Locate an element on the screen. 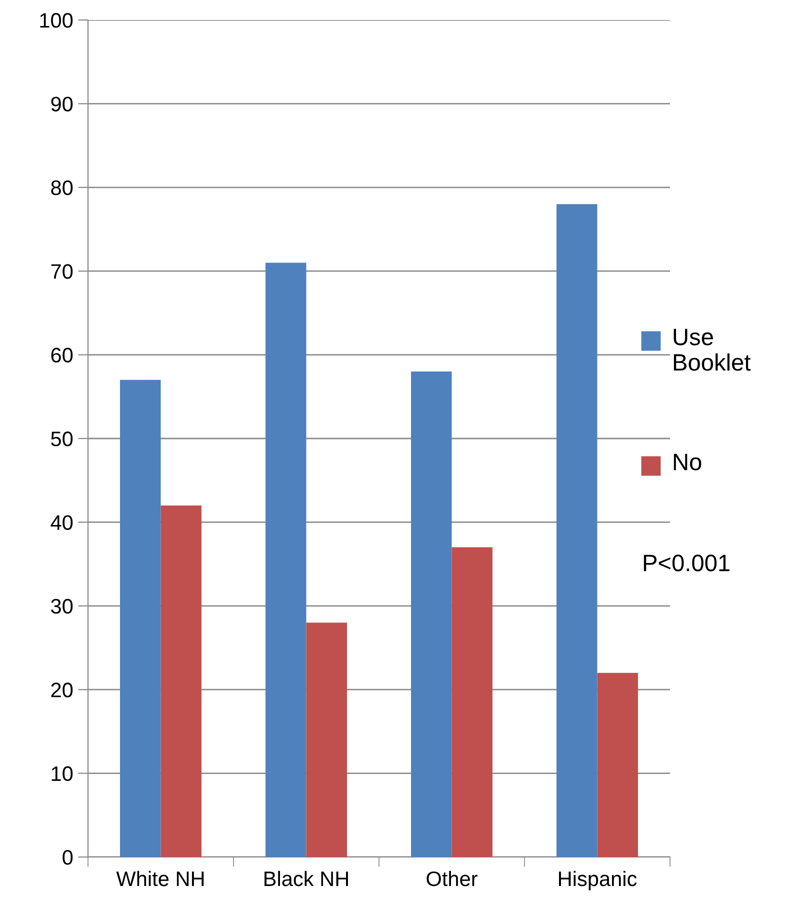 Image resolution: width=794 pixels, height=915 pixels. x-tick-label: Black NH is located at coordinates (306, 878).